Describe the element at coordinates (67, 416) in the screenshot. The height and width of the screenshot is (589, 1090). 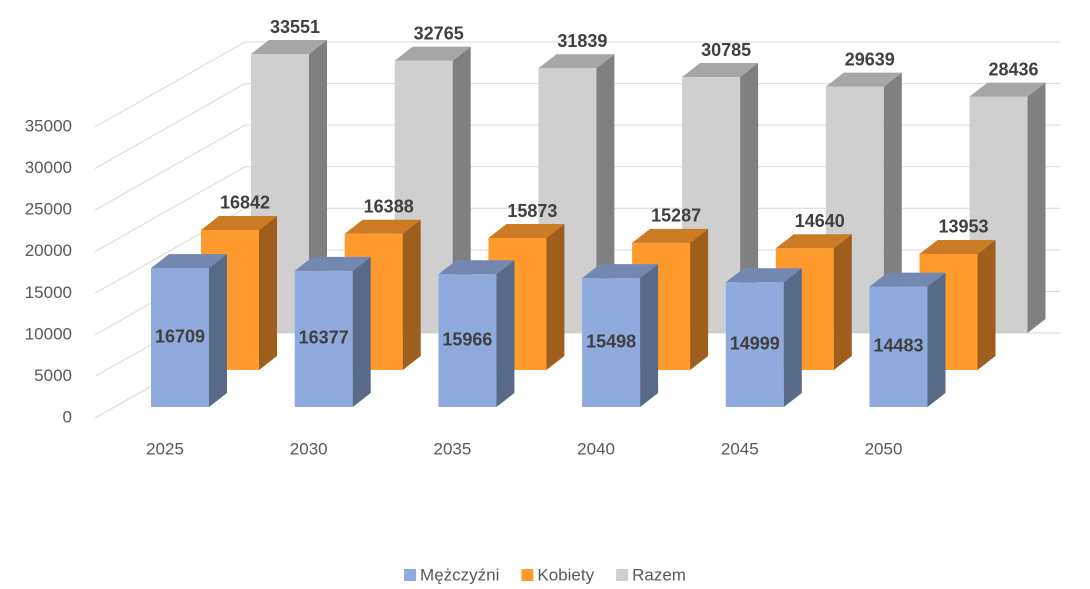
I see `y-tick-label: 0` at that location.